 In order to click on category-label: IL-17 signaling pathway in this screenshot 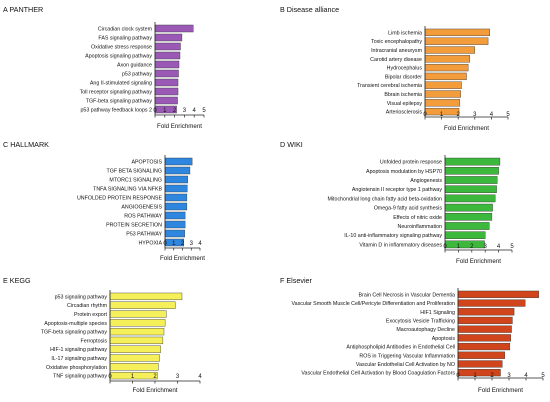, I will do `click(79, 359)`.